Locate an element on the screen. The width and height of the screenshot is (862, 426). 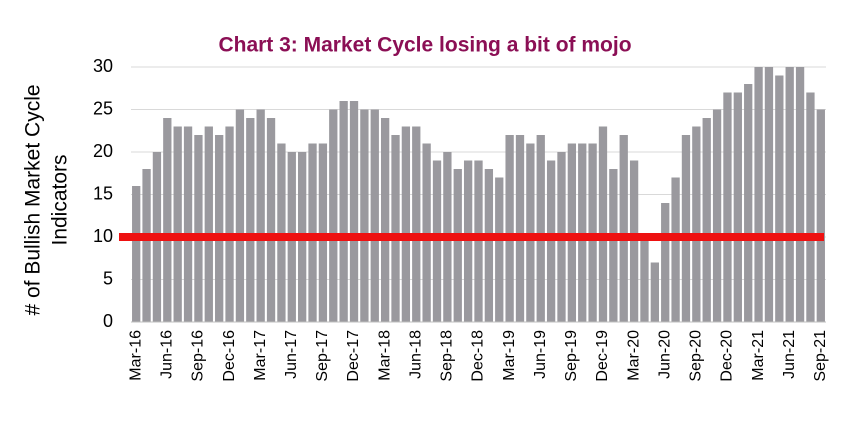
x-tick-label: Jun-19 is located at coordinates (540, 354).